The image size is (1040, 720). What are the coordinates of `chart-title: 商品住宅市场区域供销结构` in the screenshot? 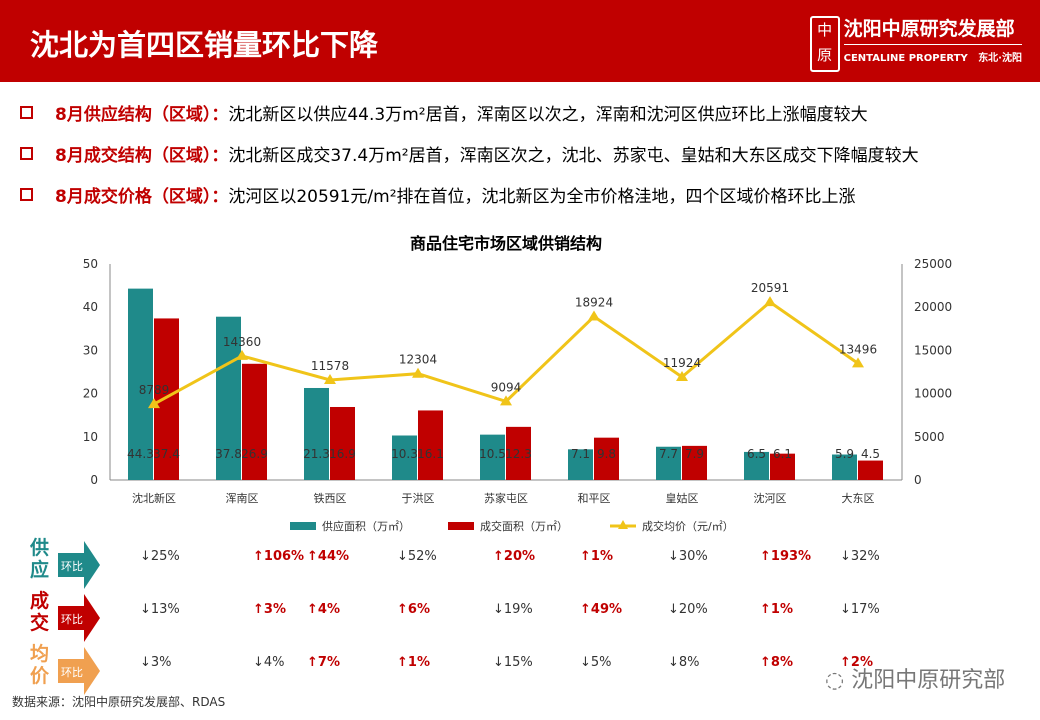 It's located at (506, 243).